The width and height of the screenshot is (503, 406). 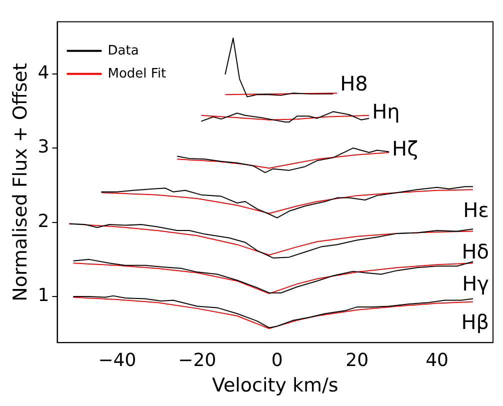 I want to click on annotation: Hγ, so click(x=476, y=283).